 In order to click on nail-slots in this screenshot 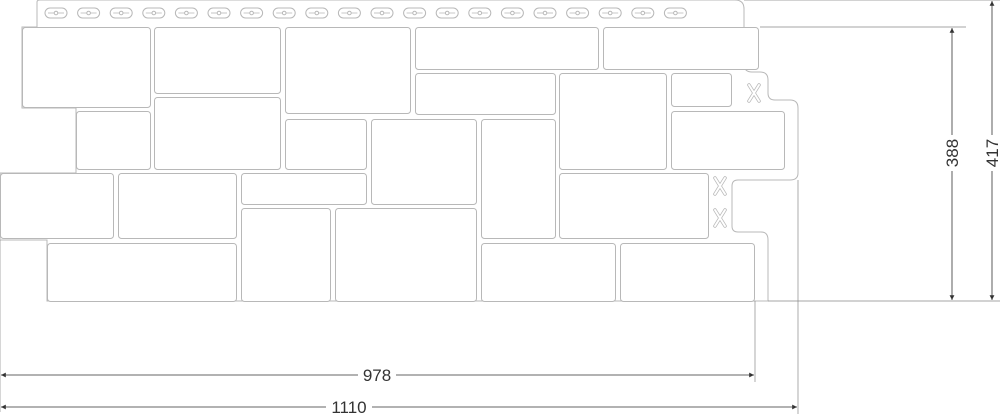, I will do `click(365, 13)`.